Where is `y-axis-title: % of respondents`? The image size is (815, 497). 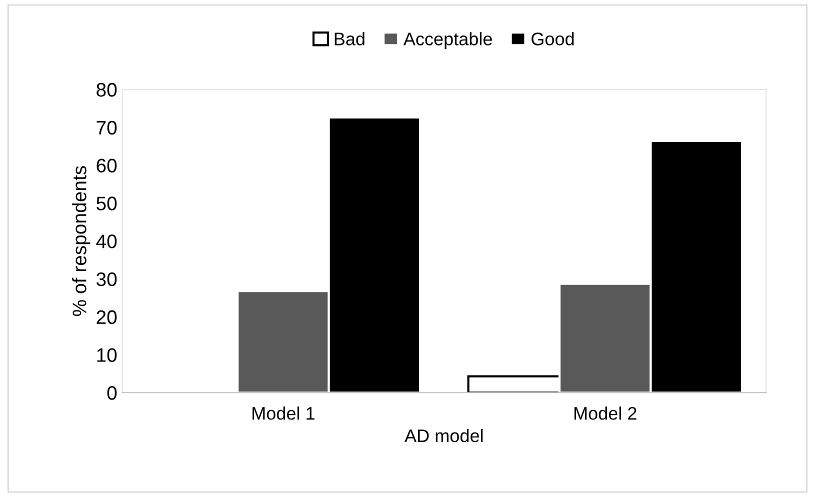
y-axis-title: % of respondents is located at coordinates (81, 241).